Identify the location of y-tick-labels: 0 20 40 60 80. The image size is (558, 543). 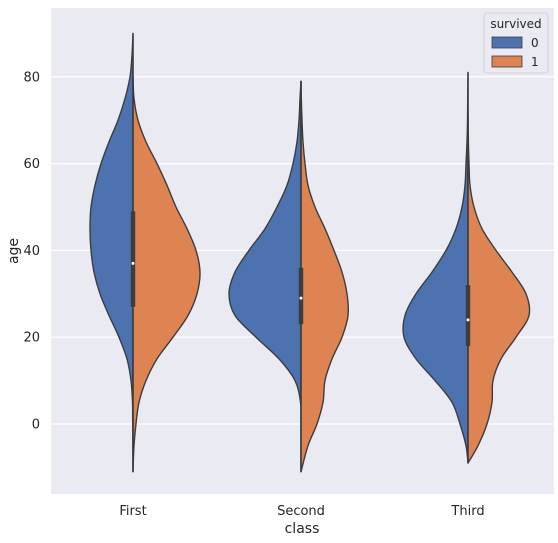
(31, 251).